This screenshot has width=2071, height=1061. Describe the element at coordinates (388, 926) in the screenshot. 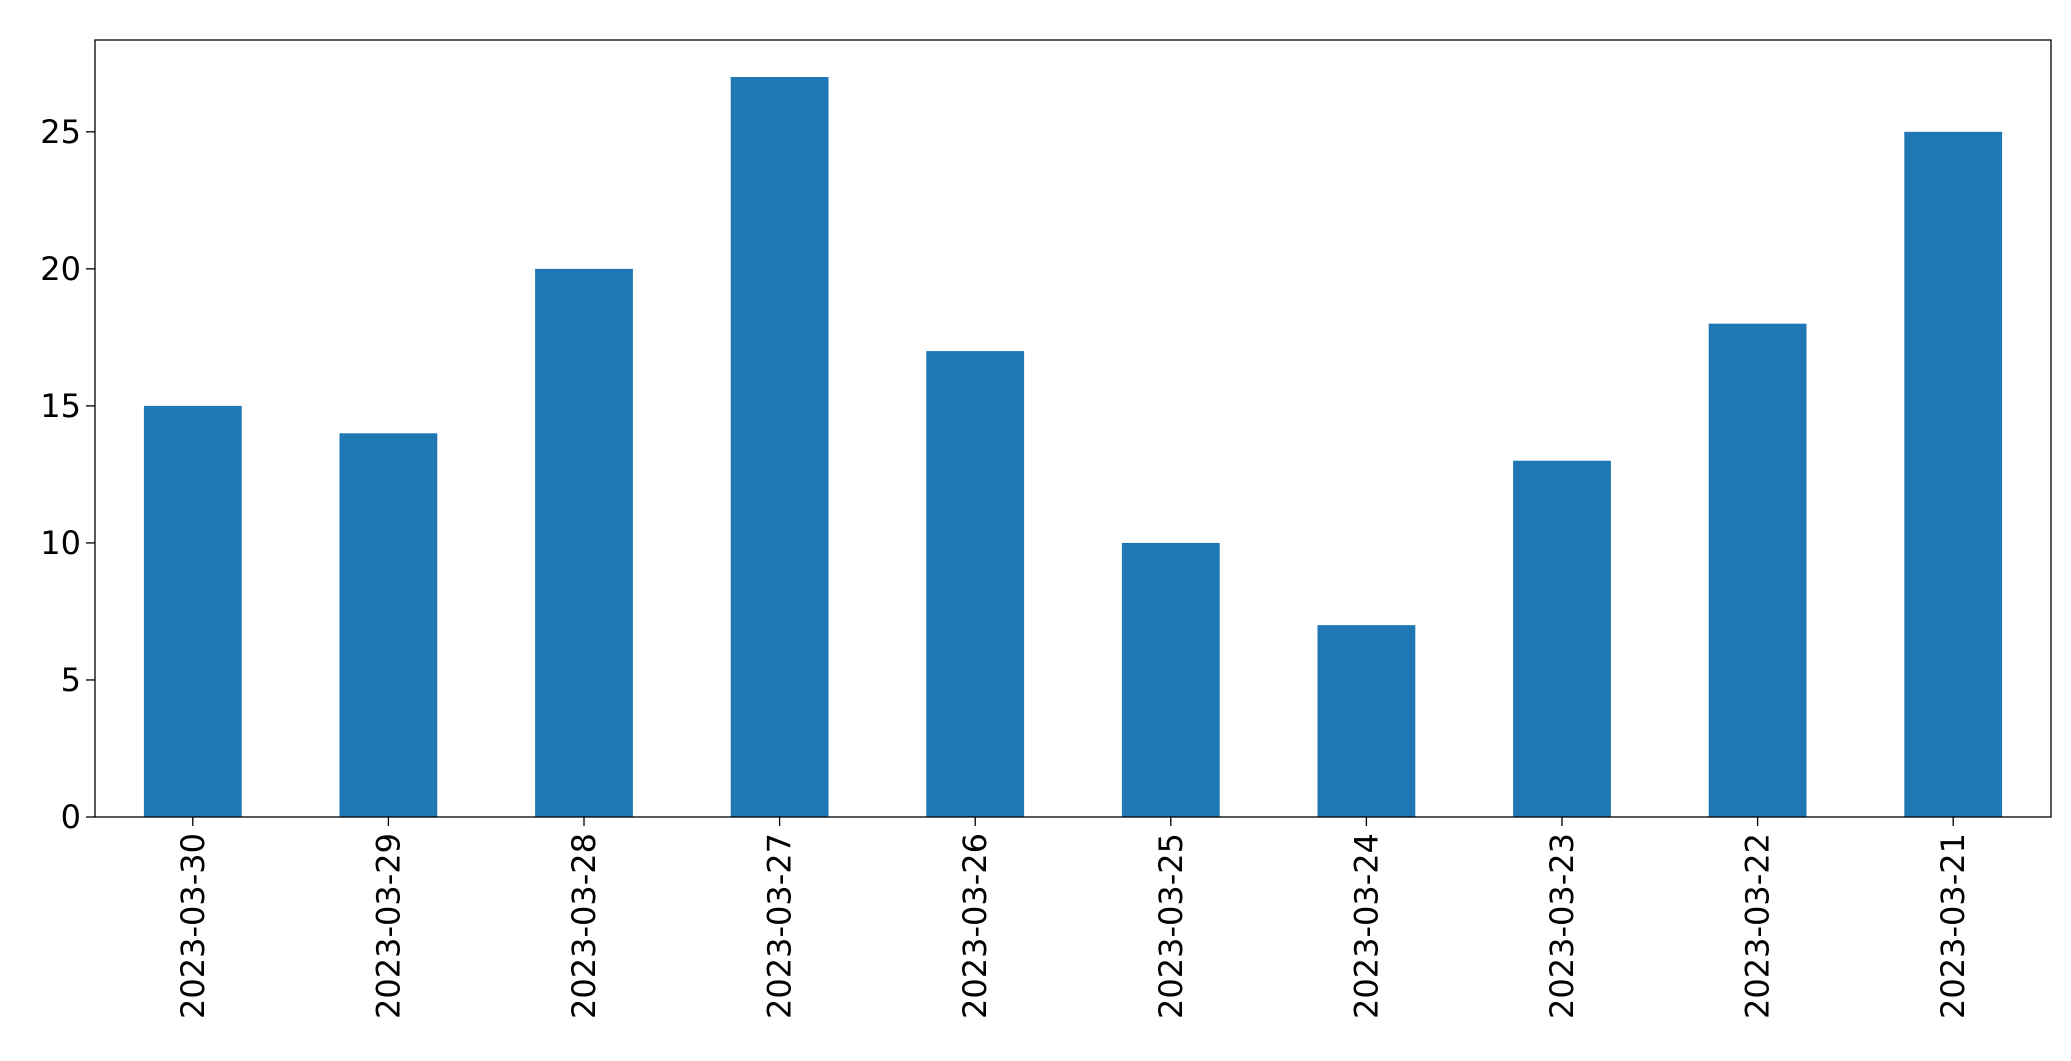

I see `x-tick-label: 2023-03-29` at that location.